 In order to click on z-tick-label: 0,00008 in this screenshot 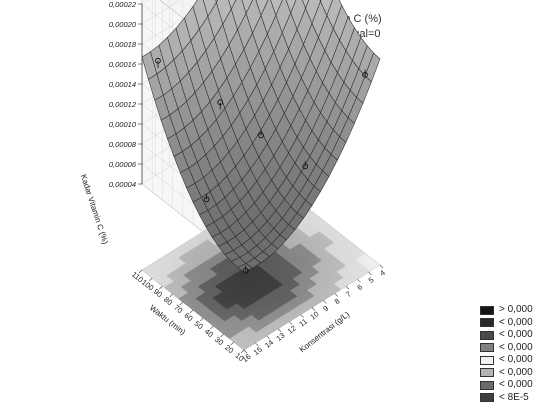, I will do `click(123, 144)`.